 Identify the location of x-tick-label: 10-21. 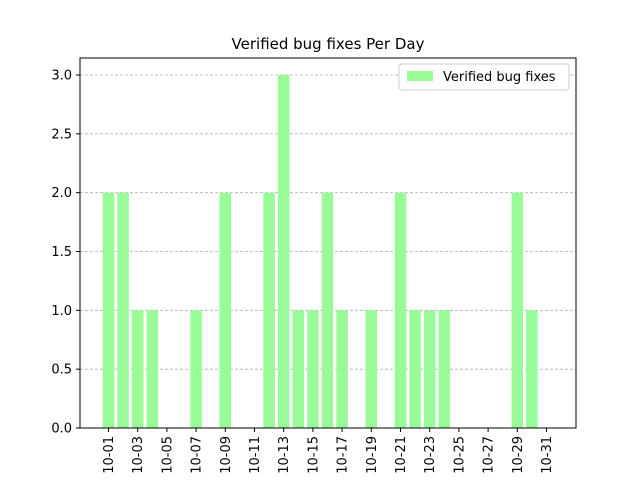
(401, 455).